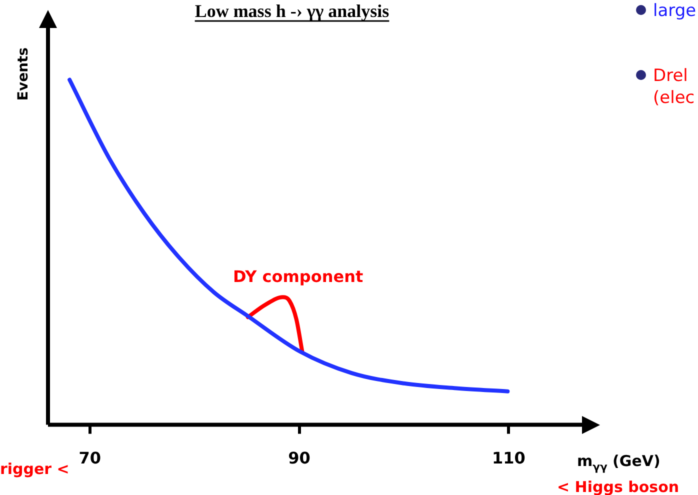  I want to click on chart-title: Low mass h -› γγ analysis, so click(292, 11).